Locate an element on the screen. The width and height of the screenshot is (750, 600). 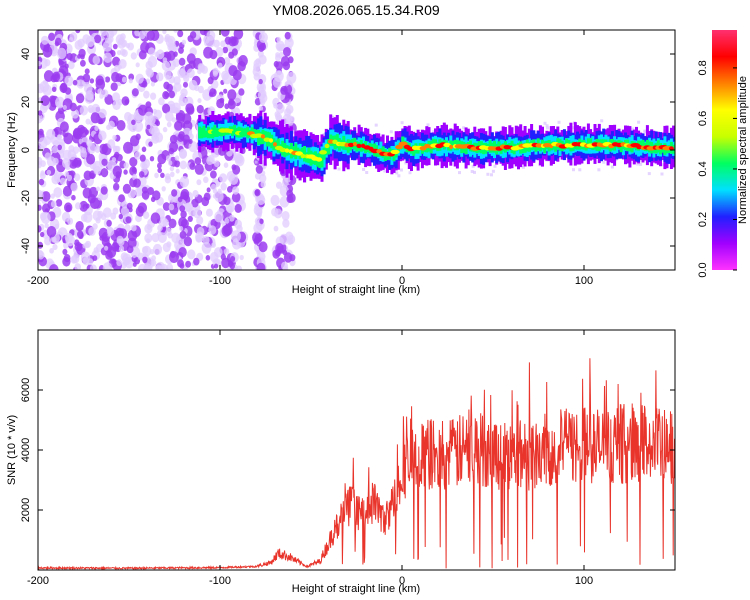
colorbar-tick-label: 0.0 is located at coordinates (703, 269).